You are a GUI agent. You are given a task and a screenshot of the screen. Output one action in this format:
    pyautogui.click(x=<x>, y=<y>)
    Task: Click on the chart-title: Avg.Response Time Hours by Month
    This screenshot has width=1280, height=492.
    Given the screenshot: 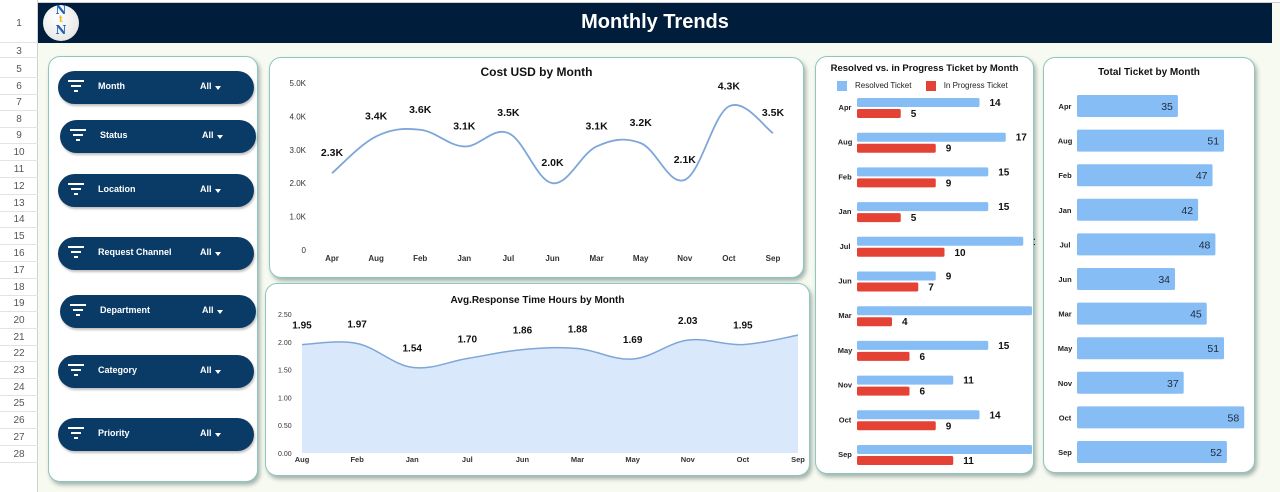 What is the action you would take?
    pyautogui.click(x=537, y=300)
    